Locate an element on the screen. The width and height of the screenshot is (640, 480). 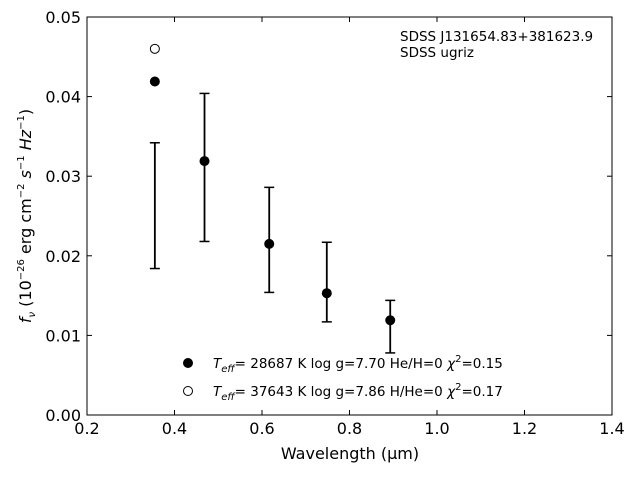
model-point-open is located at coordinates (154, 48).